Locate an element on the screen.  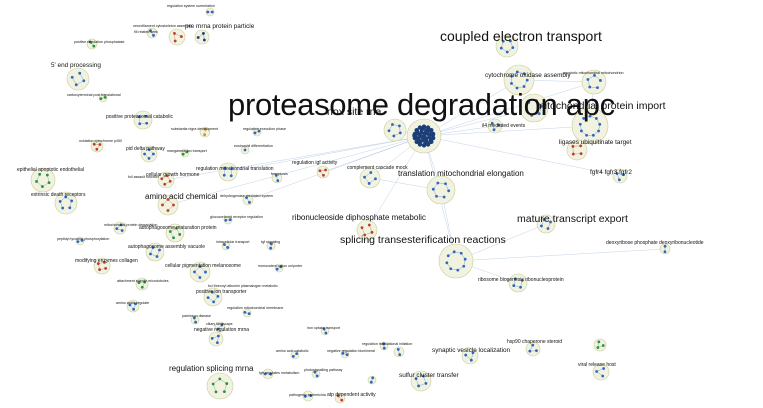
cluster-label: synaptic vesicle localization is located at coordinates (471, 350).